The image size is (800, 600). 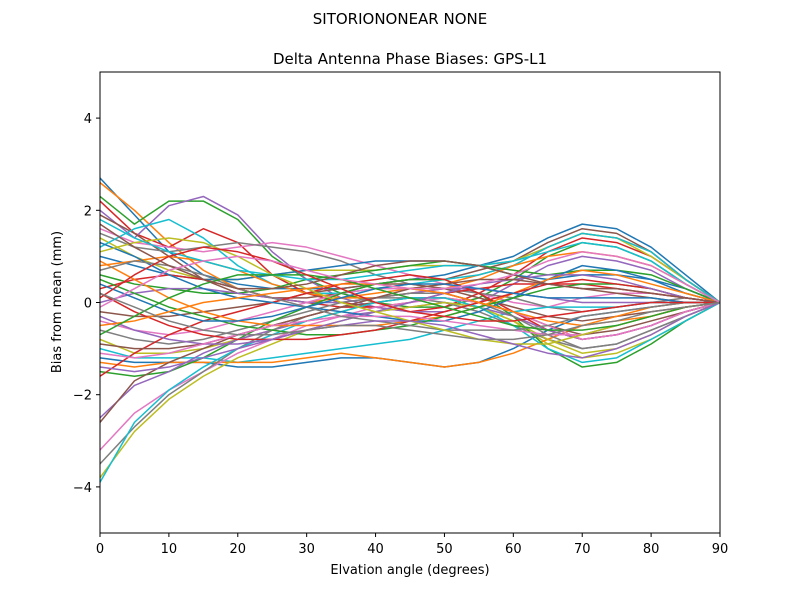 What do you see at coordinates (88, 119) in the screenshot?
I see `y-tick-label: 4` at bounding box center [88, 119].